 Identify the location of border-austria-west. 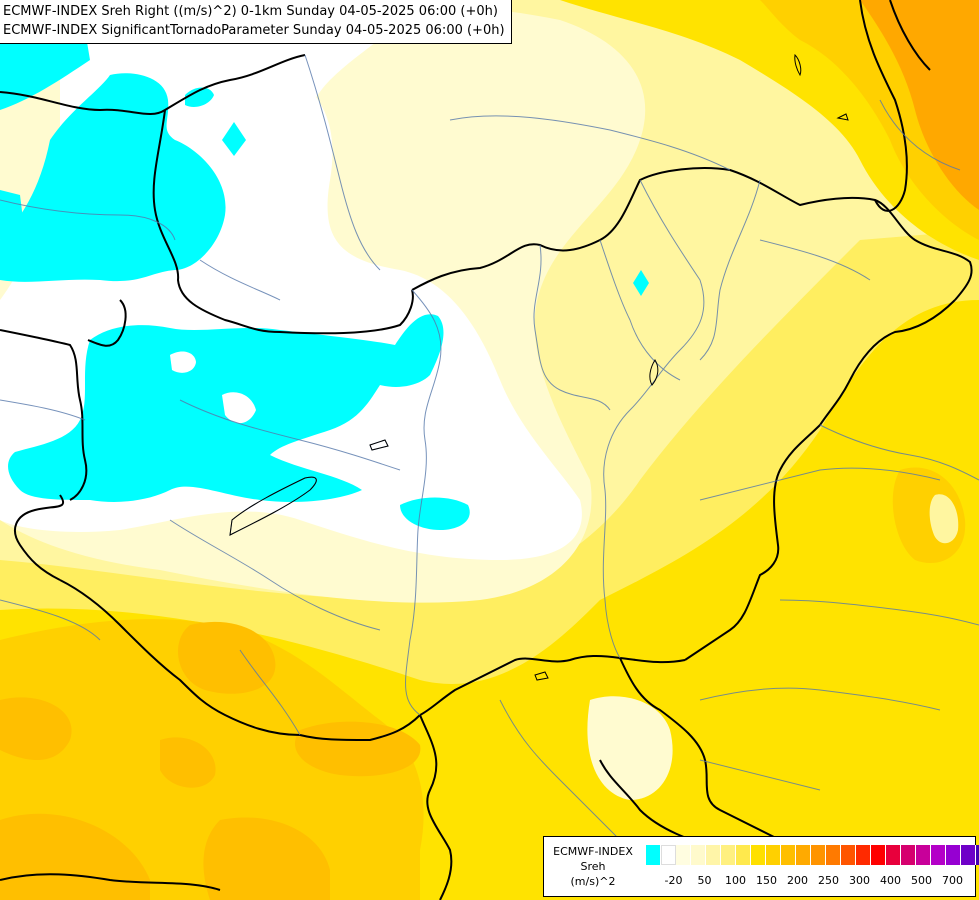
(44, 415).